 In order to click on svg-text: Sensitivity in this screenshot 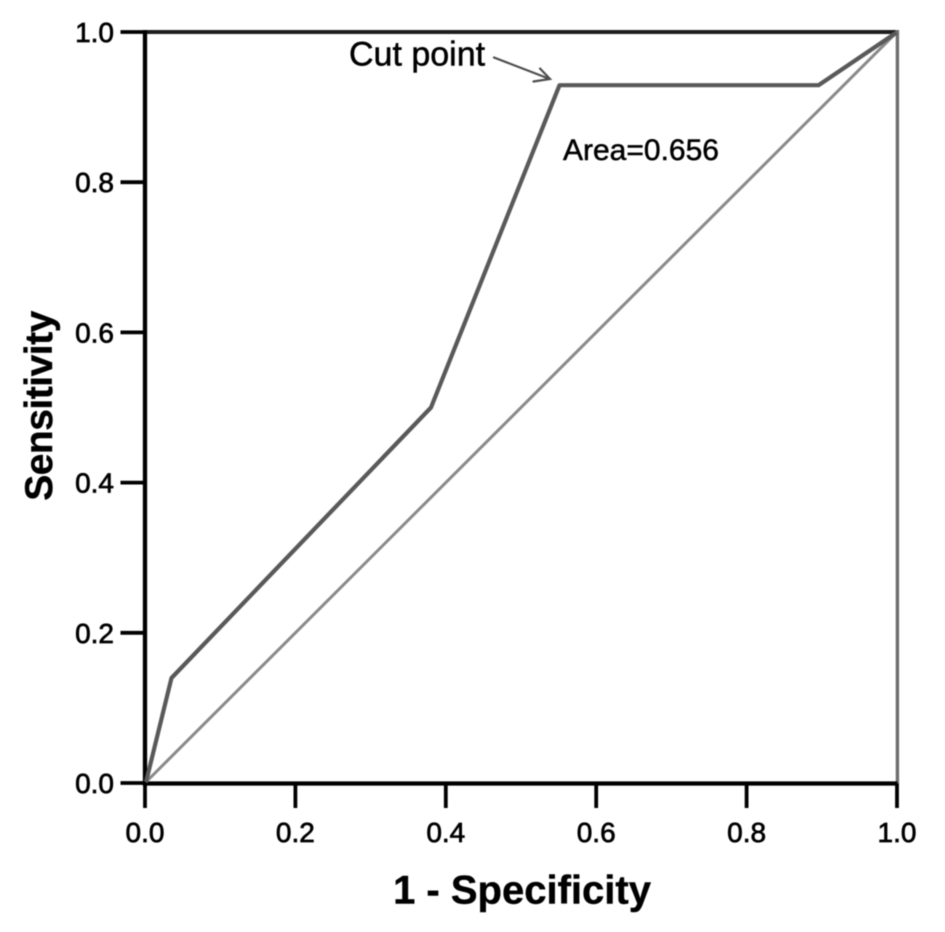, I will do `click(39, 405)`.